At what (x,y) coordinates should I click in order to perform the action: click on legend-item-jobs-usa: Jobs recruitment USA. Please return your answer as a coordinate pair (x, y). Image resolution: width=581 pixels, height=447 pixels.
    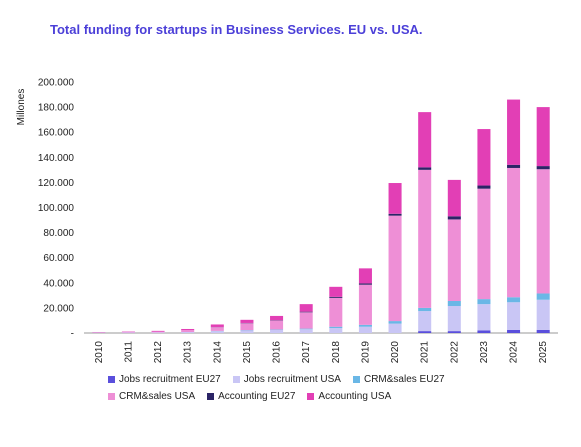
    Looking at the image, I should click on (286, 379).